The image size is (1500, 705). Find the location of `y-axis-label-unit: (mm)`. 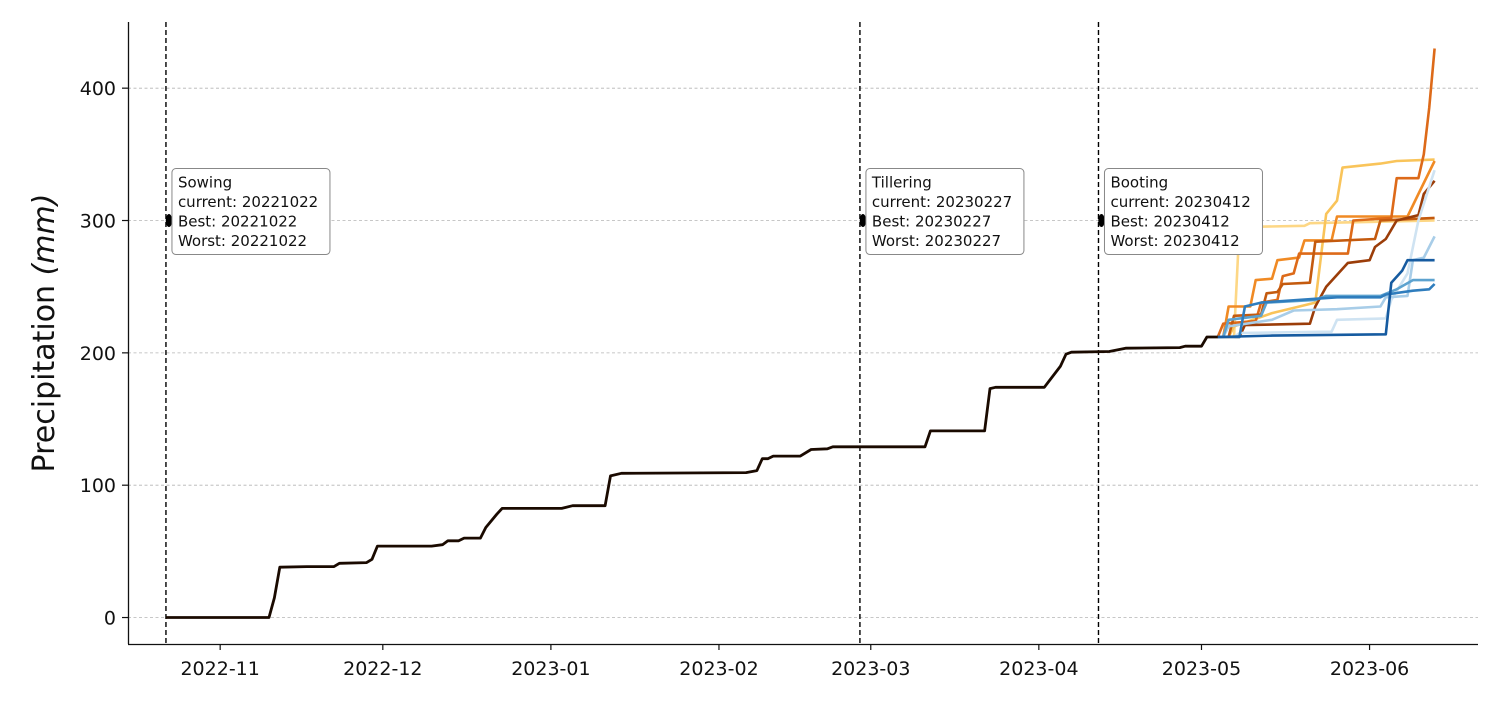

y-axis-label-unit: (mm) is located at coordinates (44, 235).